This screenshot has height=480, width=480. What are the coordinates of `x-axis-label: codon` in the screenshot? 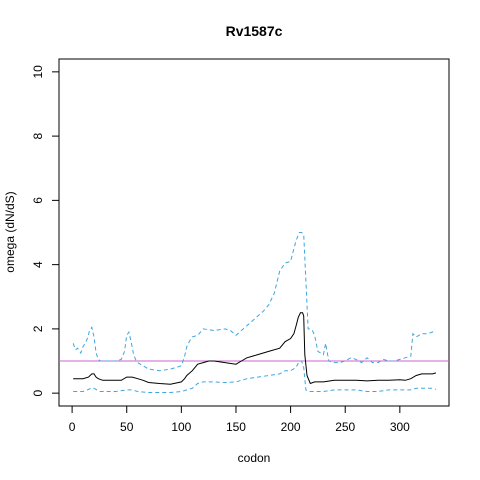 It's located at (254, 458).